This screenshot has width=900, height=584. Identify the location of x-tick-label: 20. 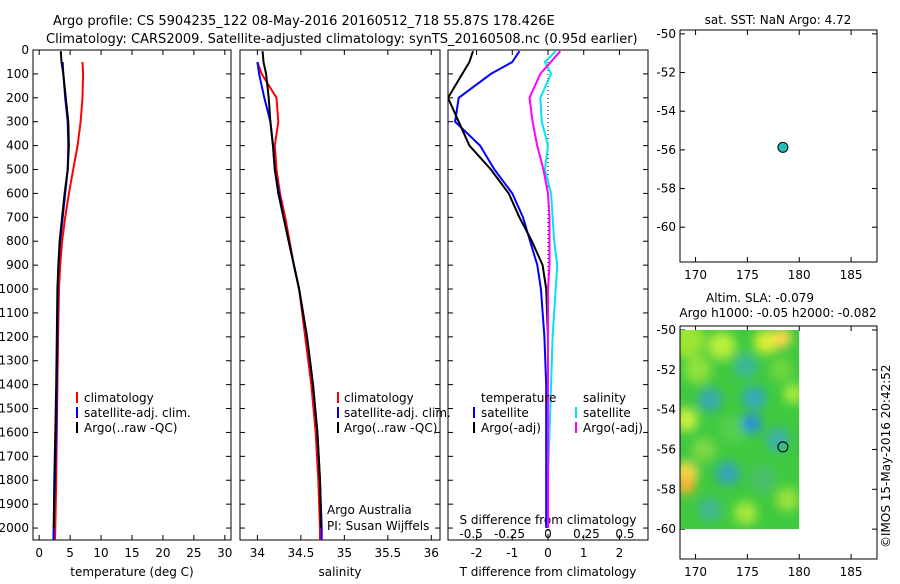
(162, 553).